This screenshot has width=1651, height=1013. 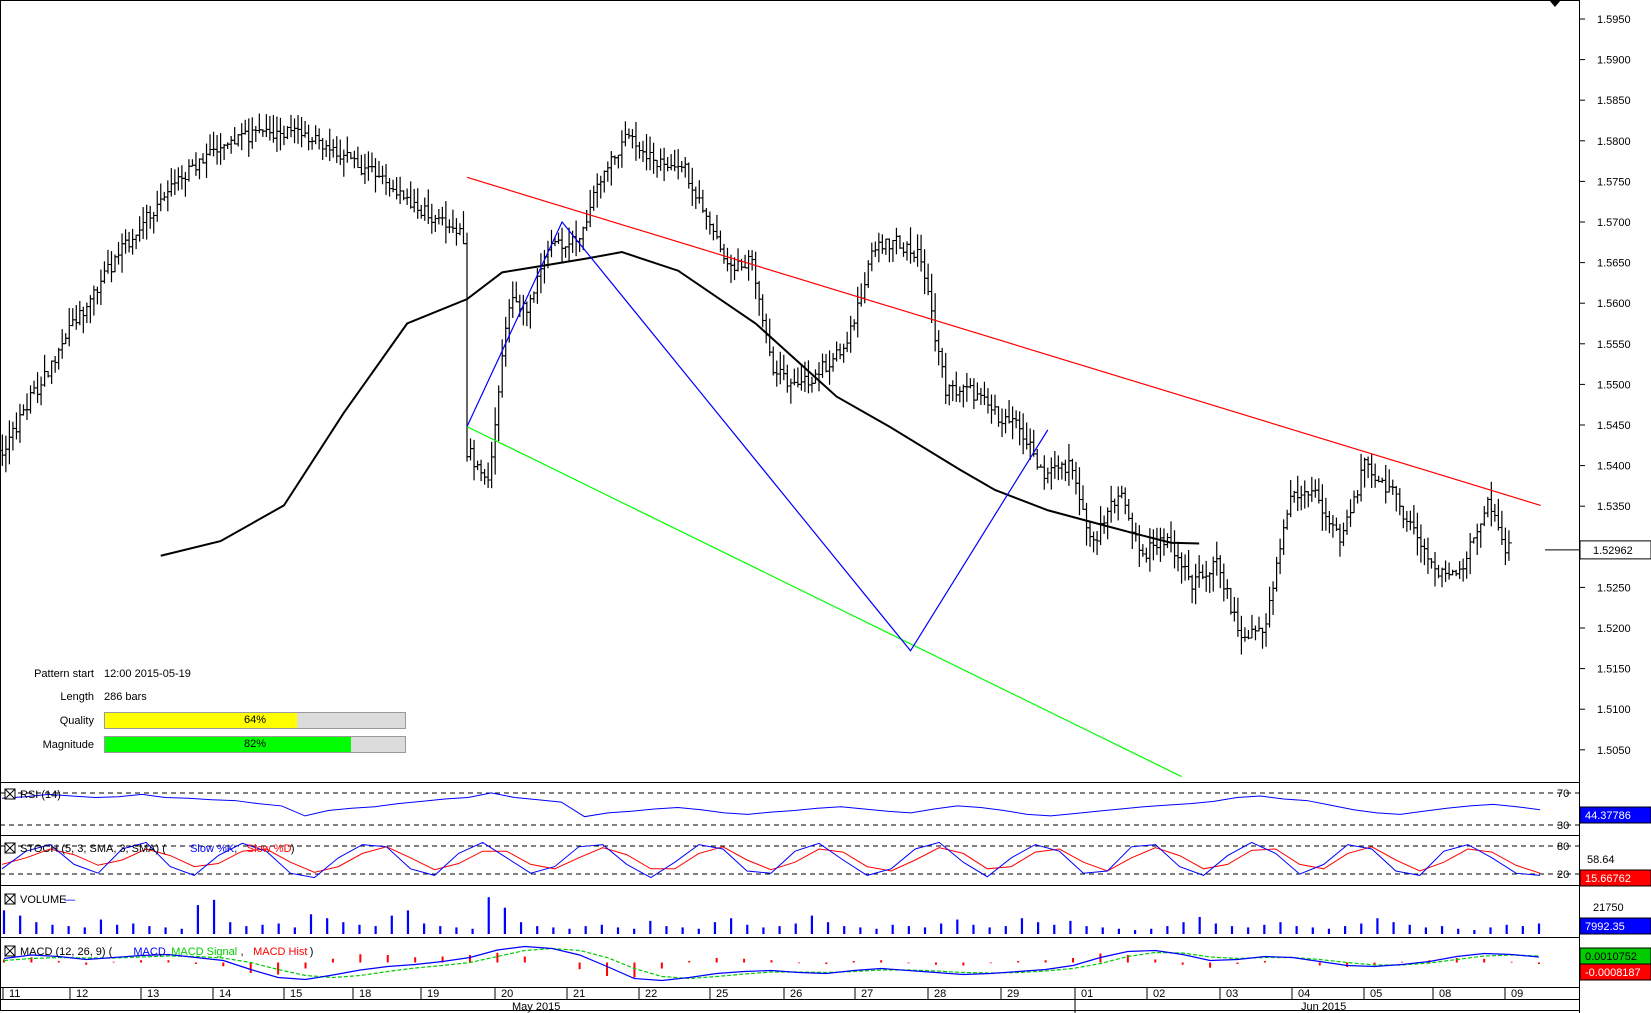 What do you see at coordinates (1614, 61) in the screenshot?
I see `price-tick-label: 1.5900` at bounding box center [1614, 61].